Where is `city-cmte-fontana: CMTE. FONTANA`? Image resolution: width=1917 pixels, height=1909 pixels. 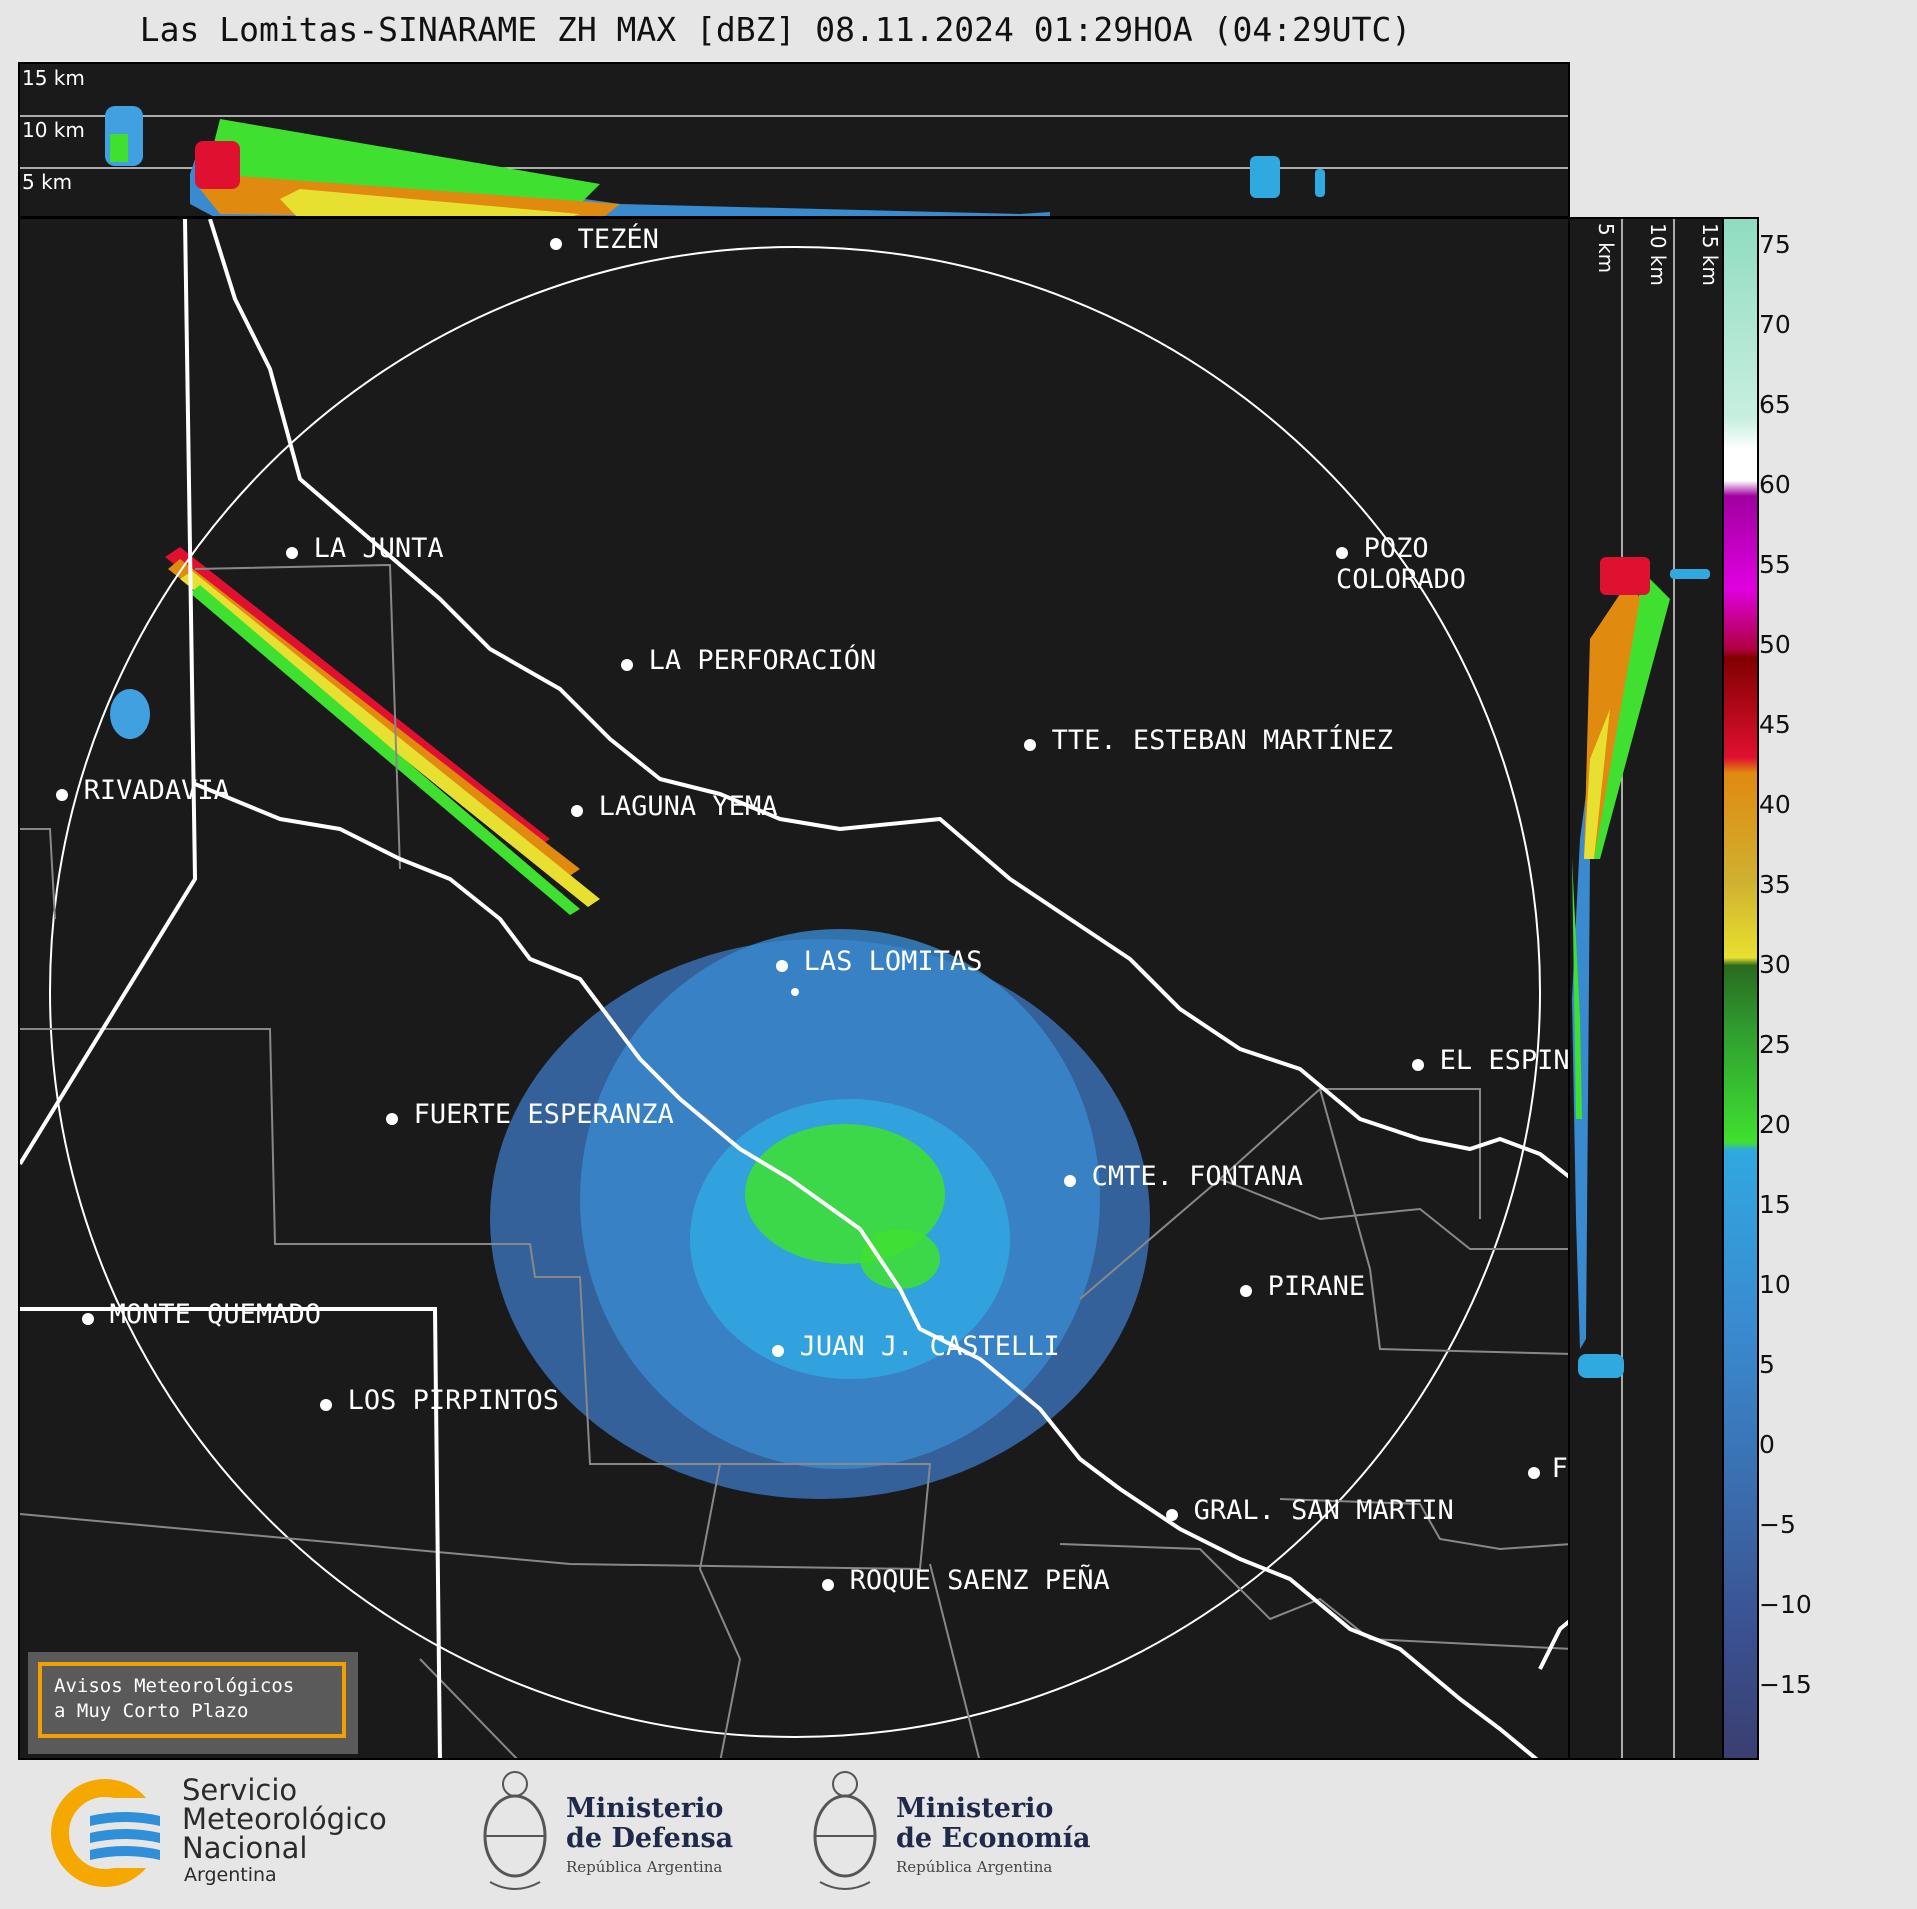 city-cmte-fontana: CMTE. FONTANA is located at coordinates (1183, 1176).